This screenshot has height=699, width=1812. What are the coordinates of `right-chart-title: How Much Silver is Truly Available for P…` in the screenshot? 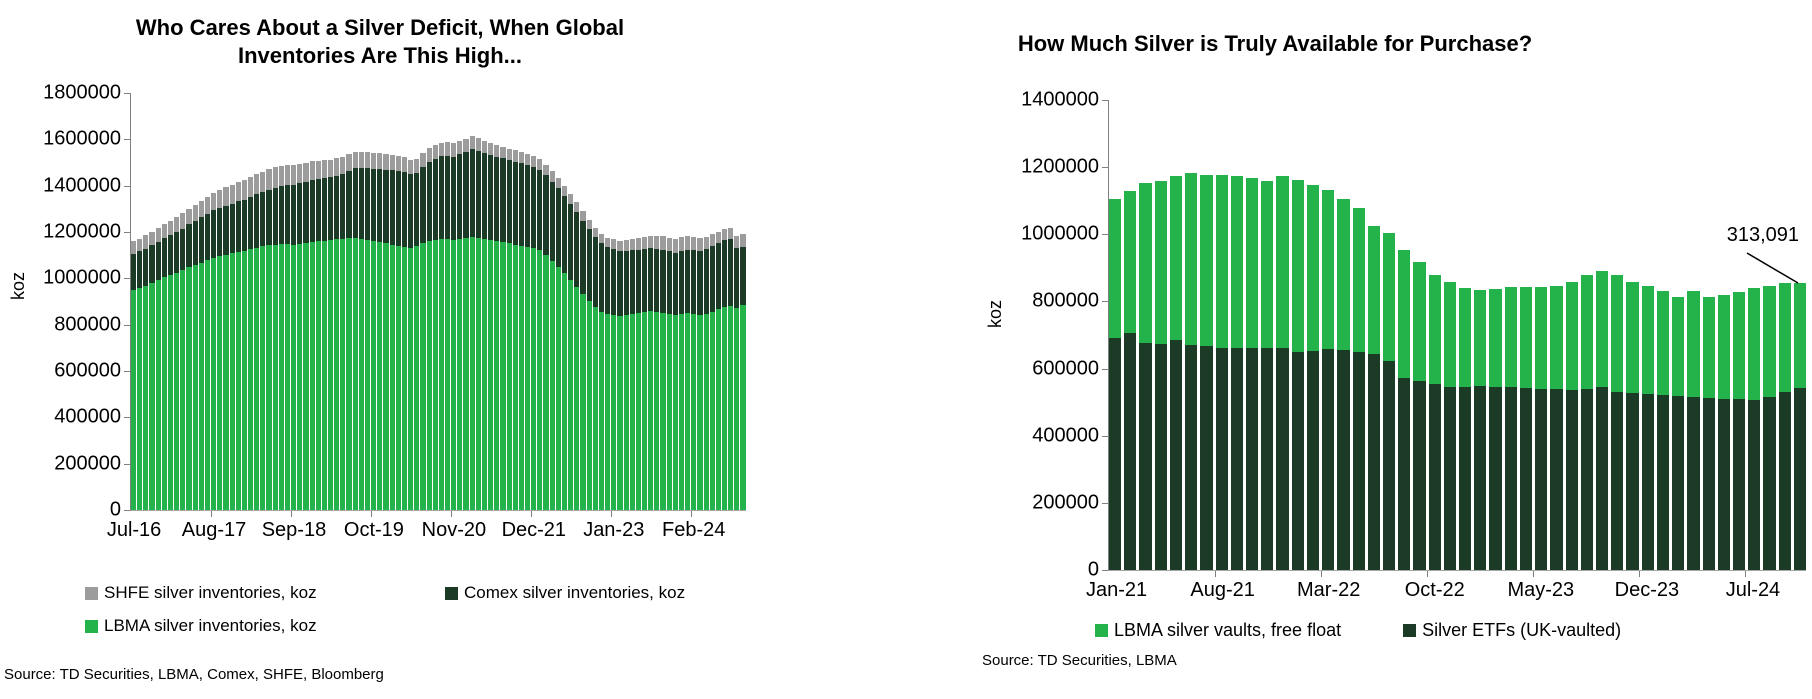 It's located at (1275, 43).